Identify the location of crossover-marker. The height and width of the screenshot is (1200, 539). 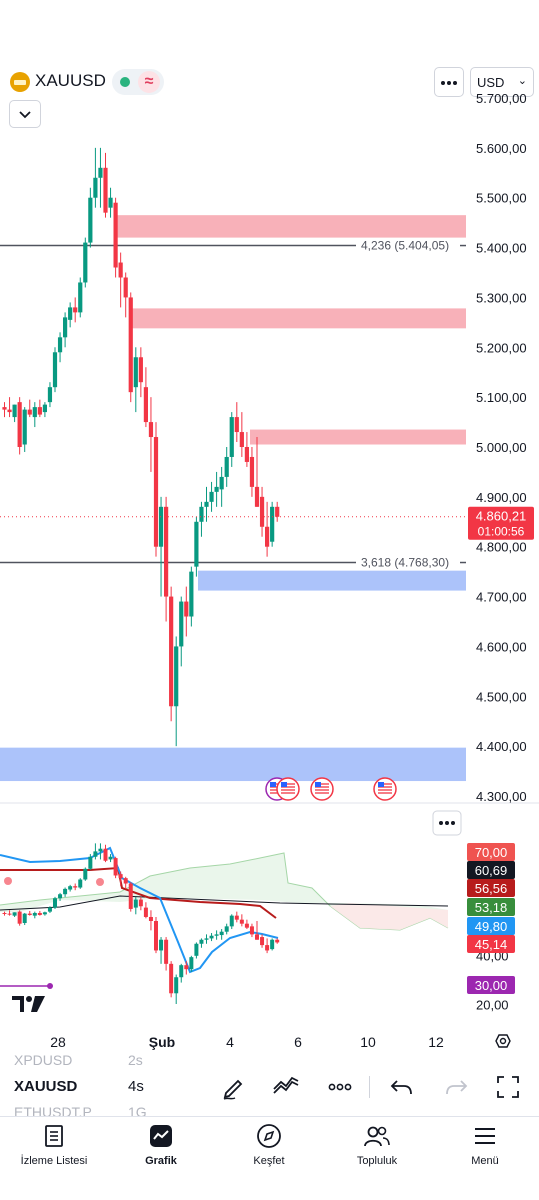
(8, 881).